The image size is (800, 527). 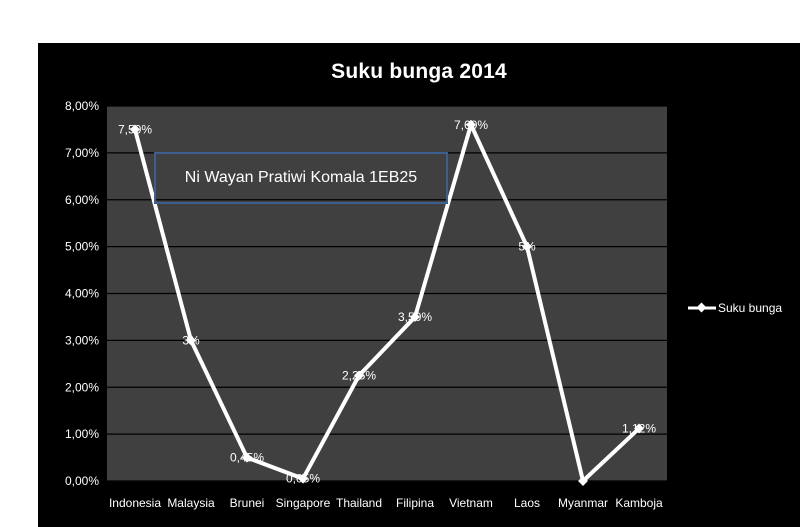 What do you see at coordinates (191, 503) in the screenshot?
I see `x-tick-label: Malaysia` at bounding box center [191, 503].